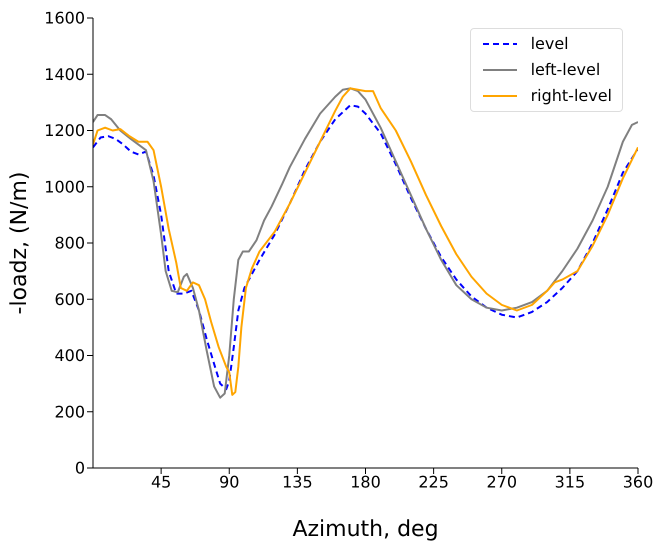 This screenshot has height=554, width=667. Describe the element at coordinates (433, 482) in the screenshot. I see `x-tick-label: 225` at that location.